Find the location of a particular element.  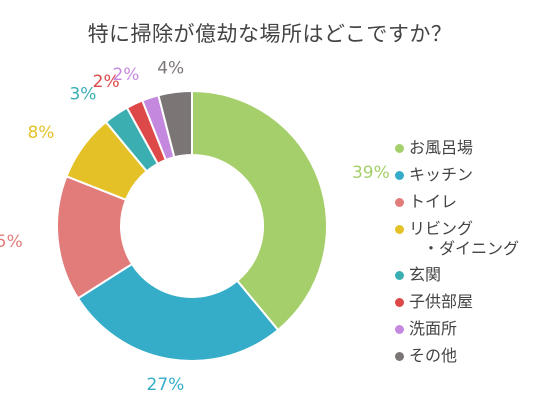

percent-label-5: 3% is located at coordinates (82, 95).